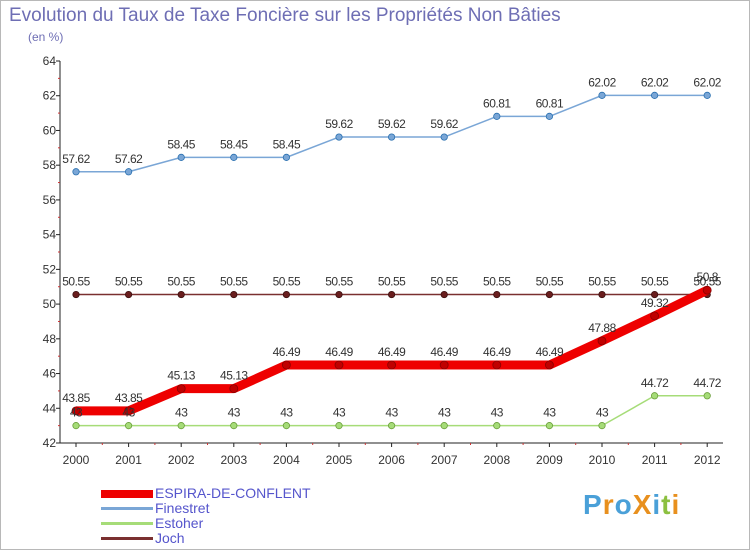 The height and width of the screenshot is (550, 750). I want to click on data-label-espira-de-conflent-2012: 50.8, so click(708, 277).